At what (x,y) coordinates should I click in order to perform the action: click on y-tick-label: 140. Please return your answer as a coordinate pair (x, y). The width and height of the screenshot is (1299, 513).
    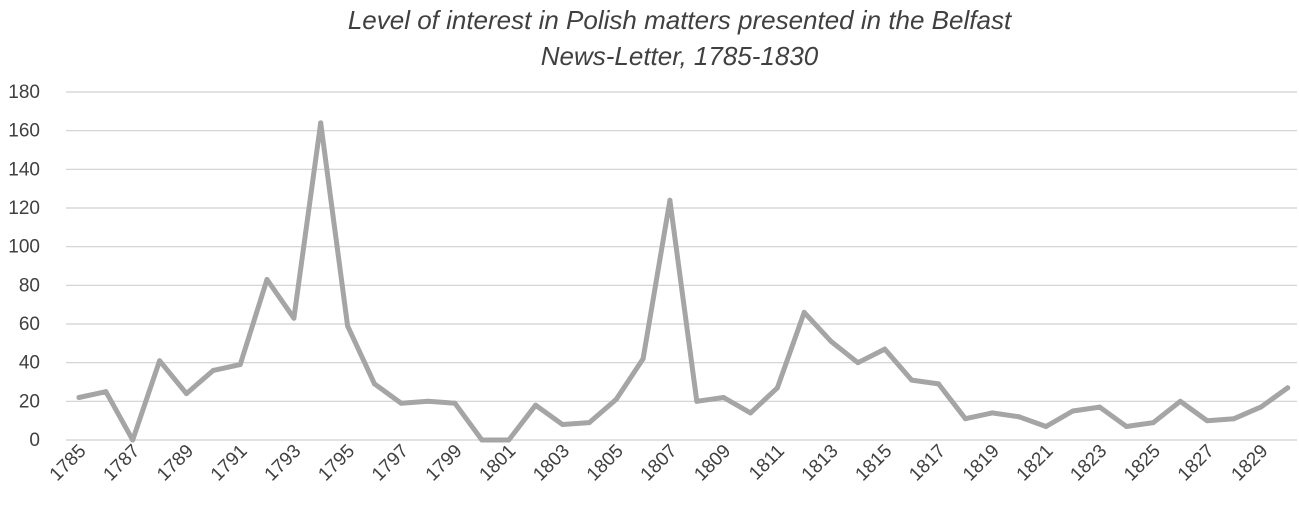
    Looking at the image, I should click on (24, 169).